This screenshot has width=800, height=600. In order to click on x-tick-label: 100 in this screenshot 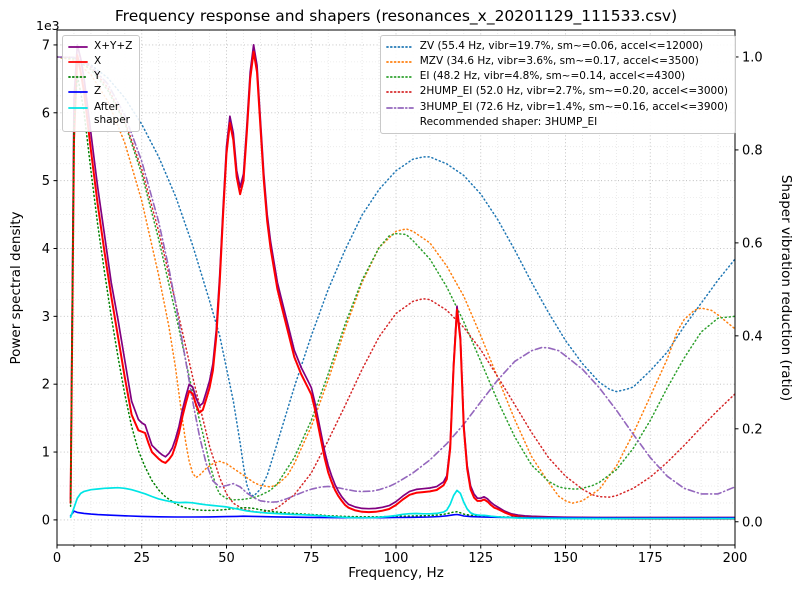, I will do `click(396, 558)`.